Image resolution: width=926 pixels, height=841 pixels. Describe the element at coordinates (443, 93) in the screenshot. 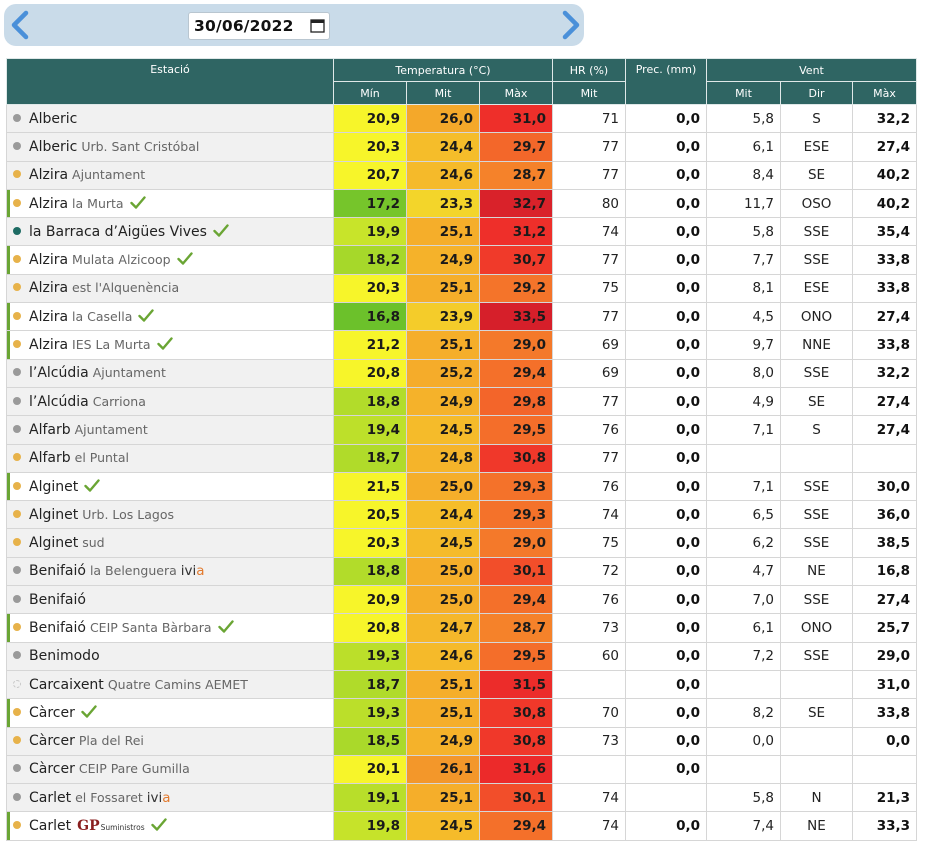

I see `header-temp-mit: Mit` at that location.